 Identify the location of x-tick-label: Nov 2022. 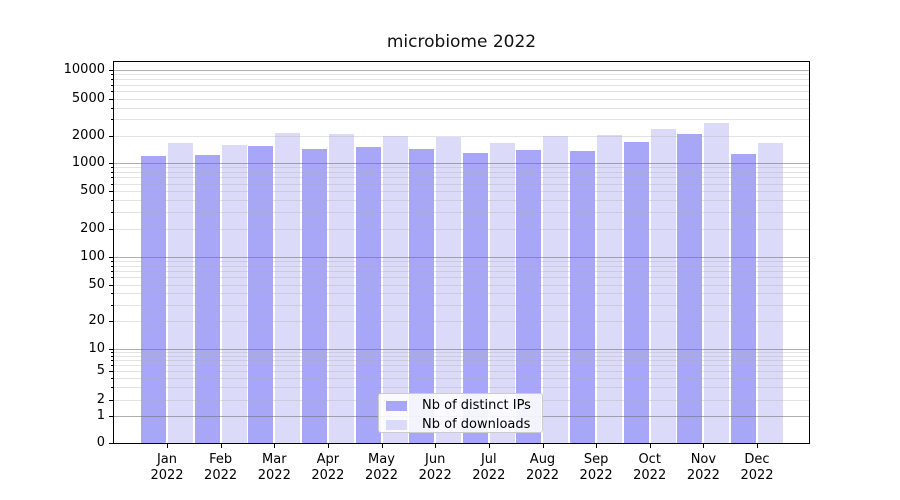
(703, 467).